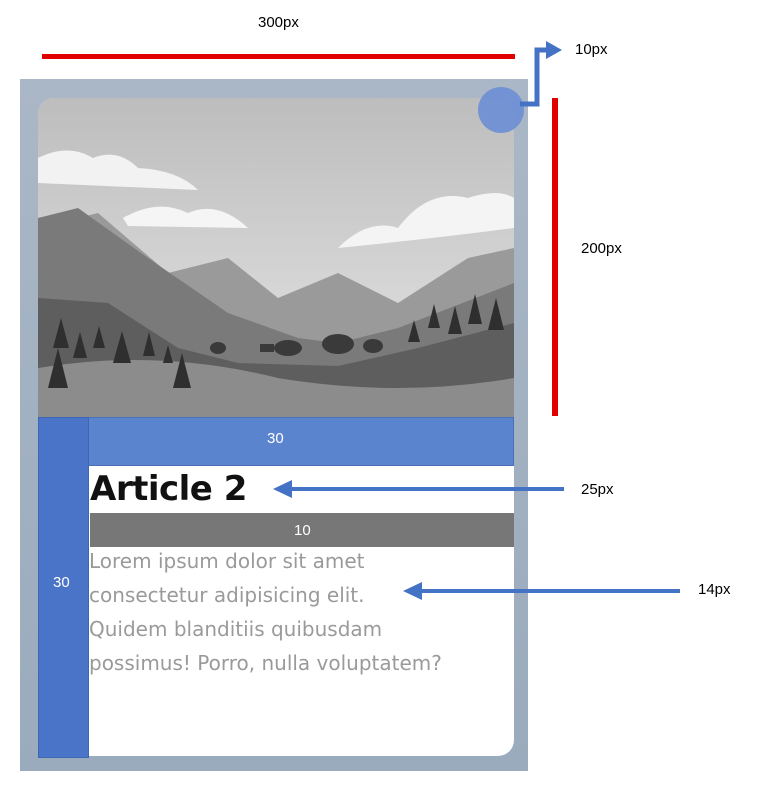 This screenshot has width=772, height=791. What do you see at coordinates (501, 110) in the screenshot?
I see `circle-icon` at bounding box center [501, 110].